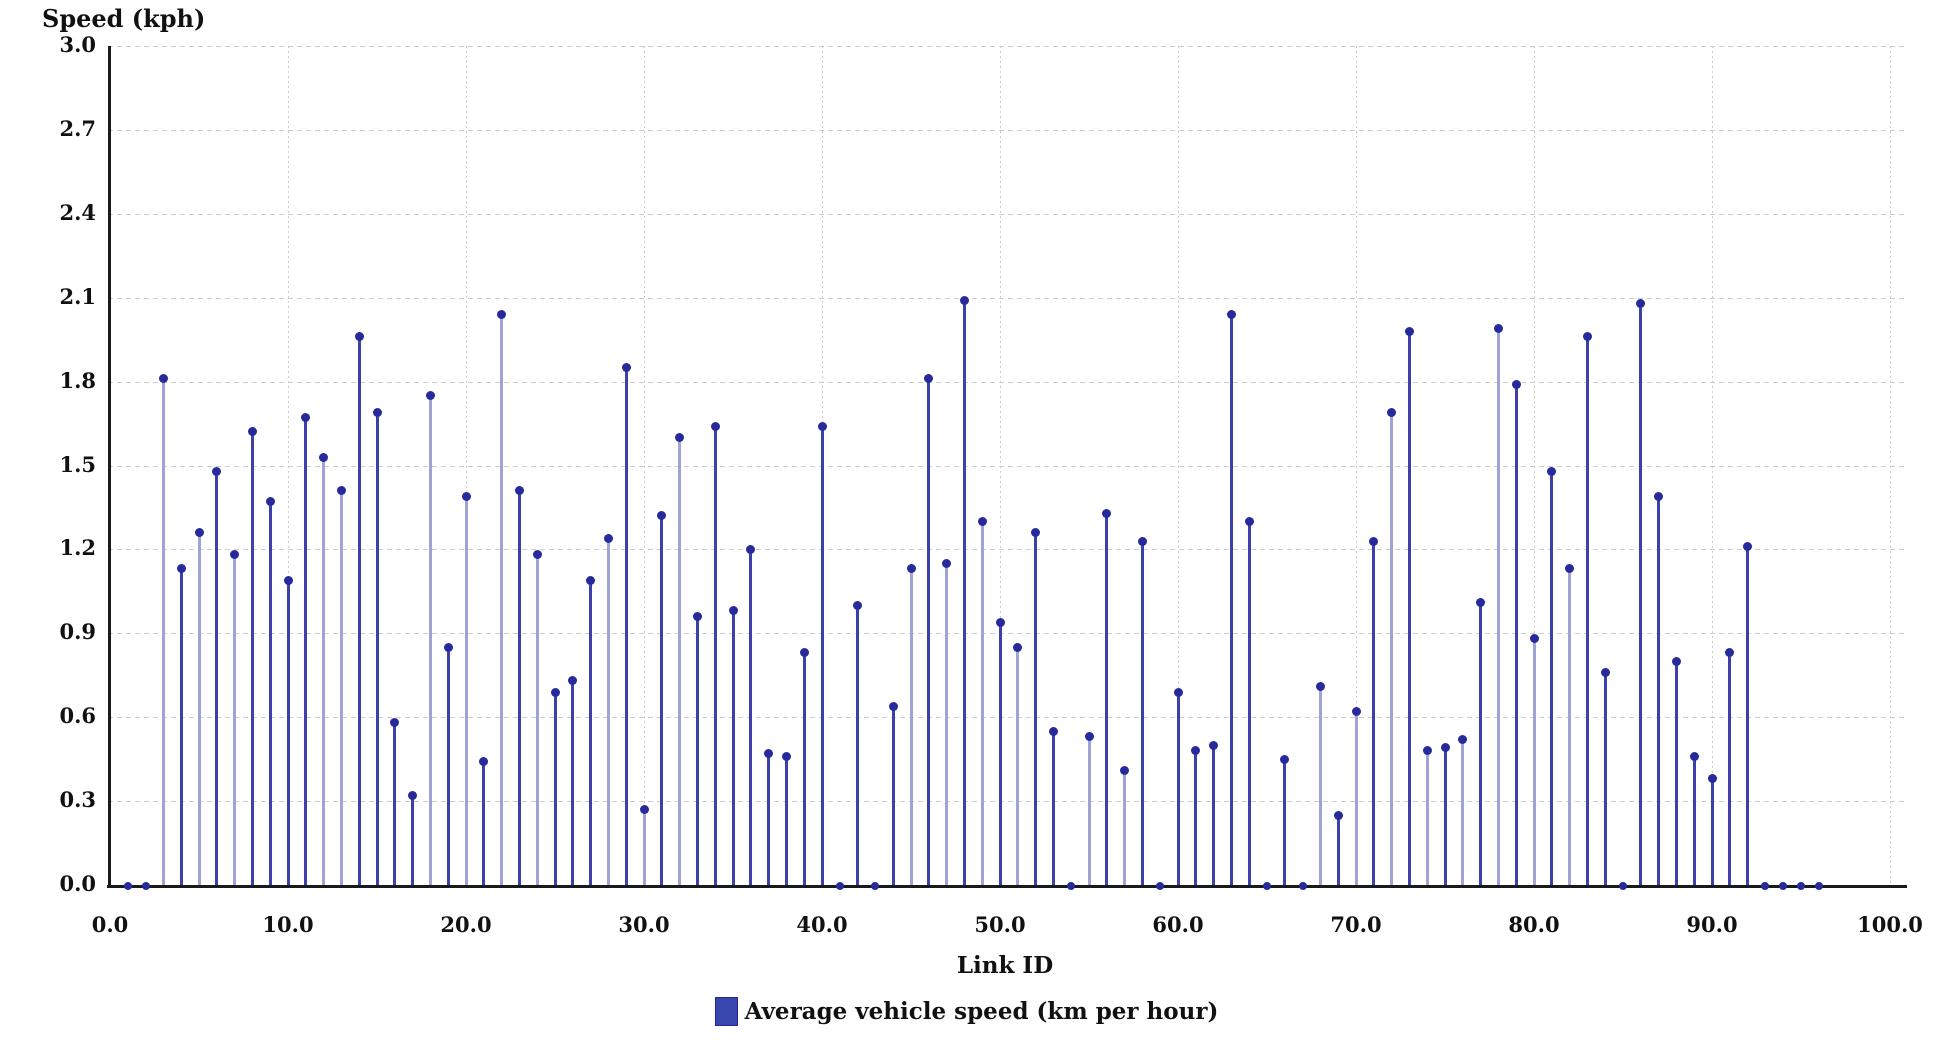 The width and height of the screenshot is (1933, 1050). What do you see at coordinates (109, 466) in the screenshot?
I see `y-axis-line` at bounding box center [109, 466].